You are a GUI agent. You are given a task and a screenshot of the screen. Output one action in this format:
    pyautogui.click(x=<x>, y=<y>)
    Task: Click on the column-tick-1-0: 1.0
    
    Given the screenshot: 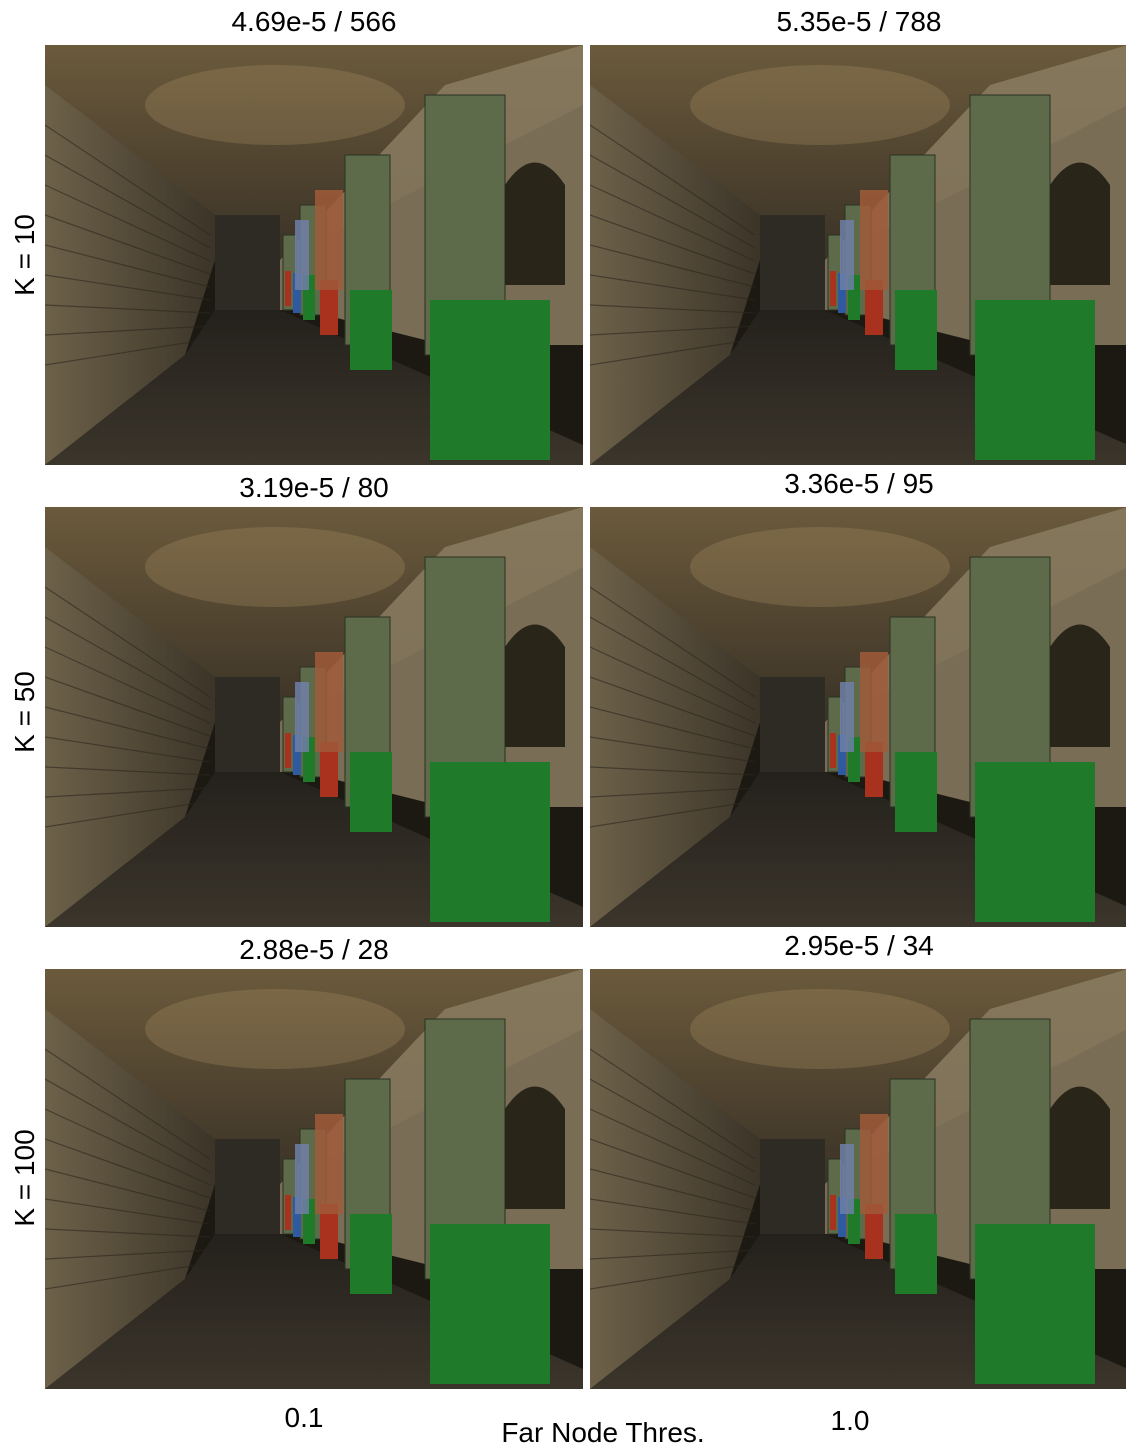 What is the action you would take?
    pyautogui.click(x=850, y=1420)
    